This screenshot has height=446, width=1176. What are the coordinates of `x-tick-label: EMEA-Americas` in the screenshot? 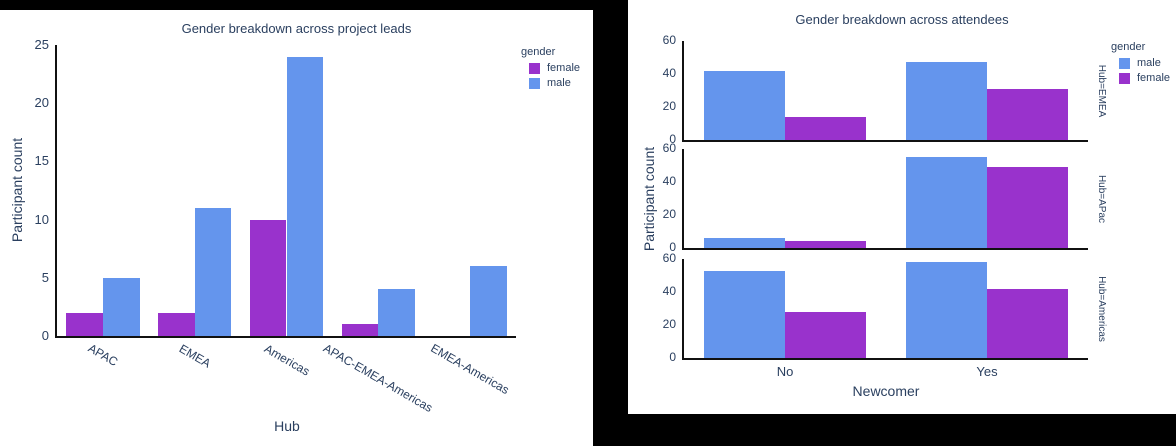 It's located at (470, 369).